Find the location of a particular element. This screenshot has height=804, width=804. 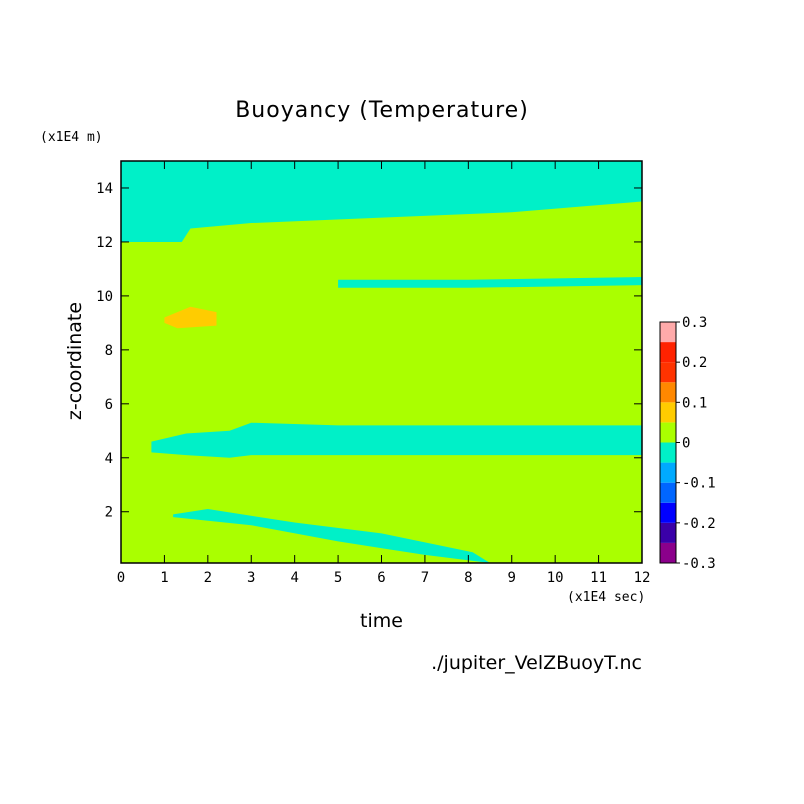

y-tick-label: 10 is located at coordinates (104, 297).